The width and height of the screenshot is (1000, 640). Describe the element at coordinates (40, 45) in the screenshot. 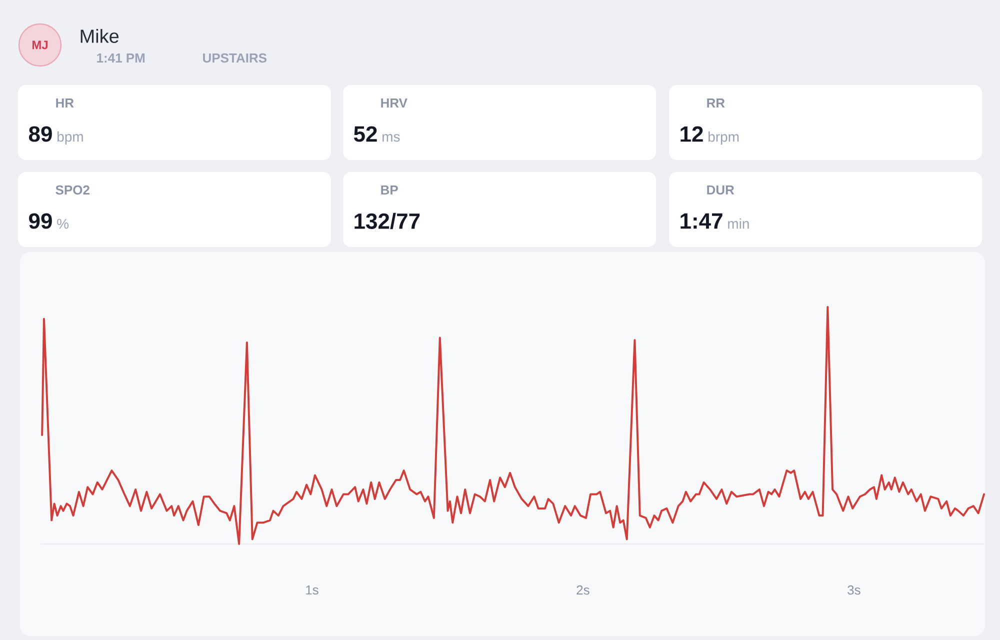

I see `text: MJ` at that location.